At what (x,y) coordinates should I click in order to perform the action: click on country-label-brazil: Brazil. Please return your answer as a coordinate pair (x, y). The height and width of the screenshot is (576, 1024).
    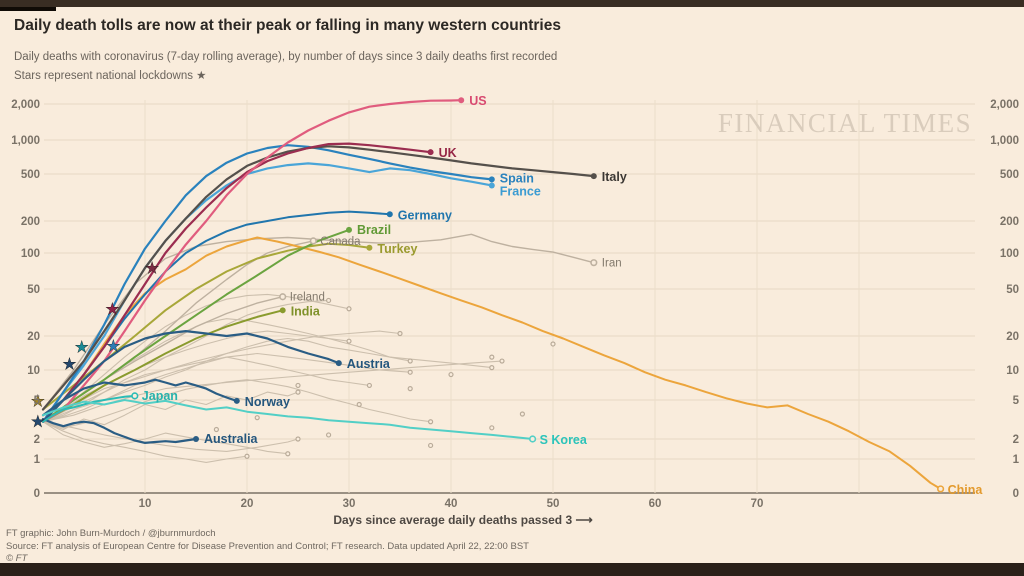
    Looking at the image, I should click on (374, 230).